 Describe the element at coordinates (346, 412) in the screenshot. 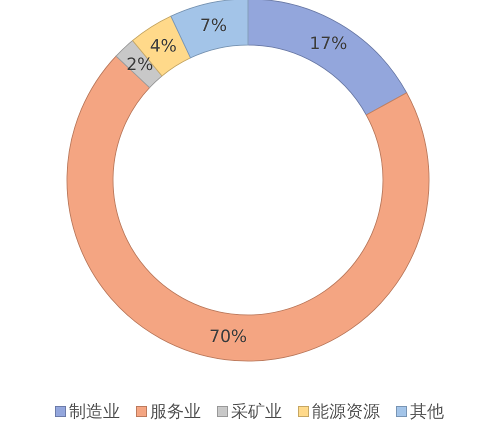

I see `legend-label: 能源资源` at that location.